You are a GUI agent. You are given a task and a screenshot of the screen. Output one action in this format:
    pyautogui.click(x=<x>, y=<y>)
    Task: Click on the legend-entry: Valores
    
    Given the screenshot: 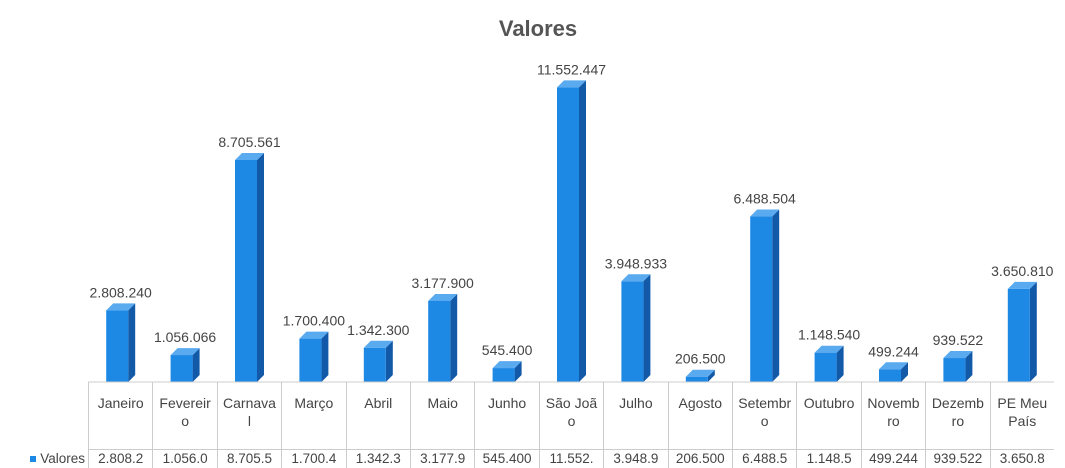 What is the action you would take?
    pyautogui.click(x=44, y=459)
    